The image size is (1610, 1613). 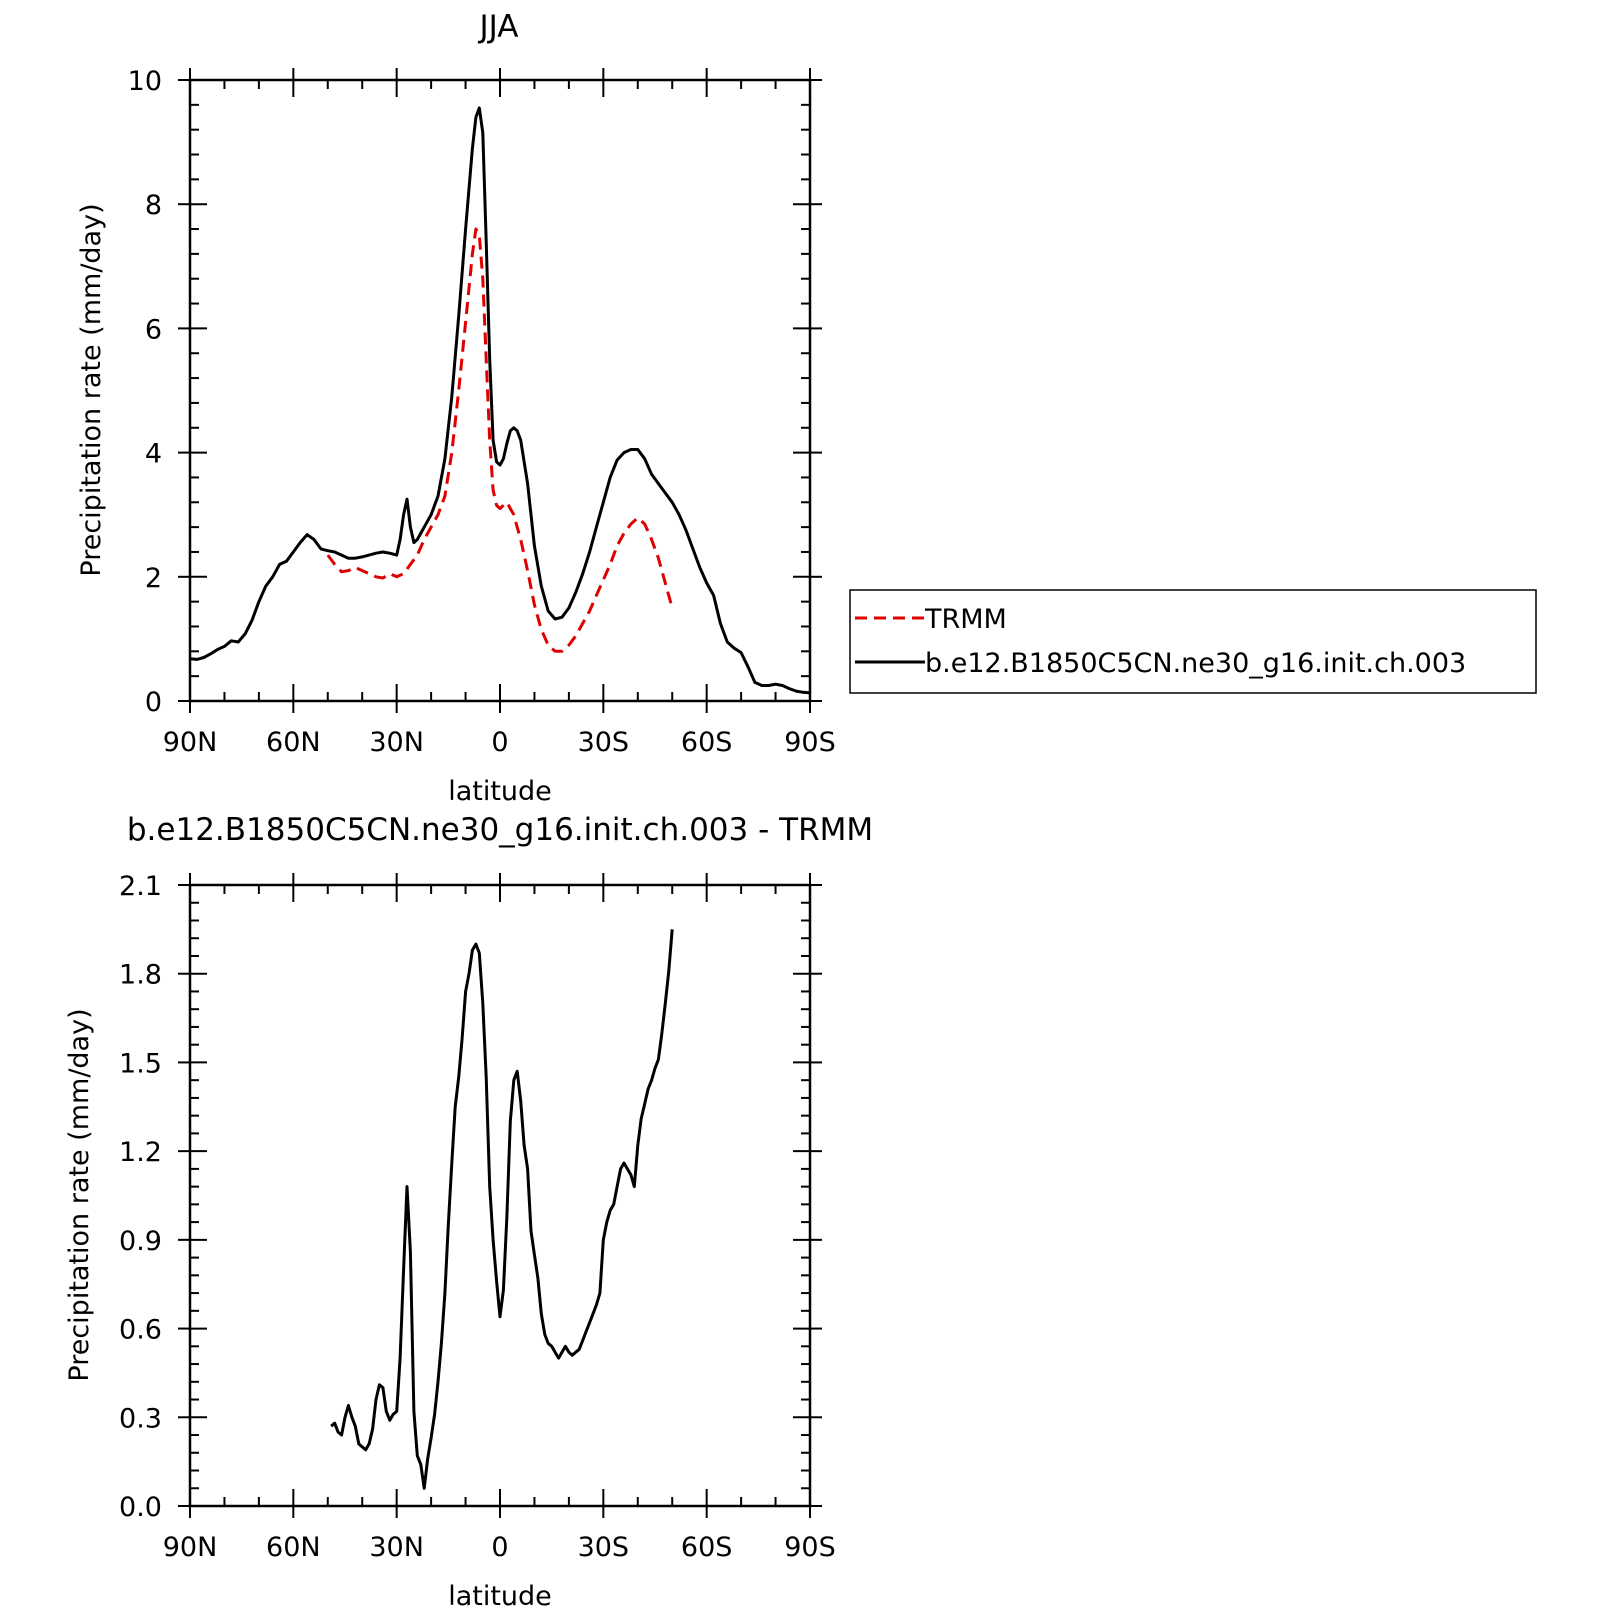 What do you see at coordinates (153, 578) in the screenshot?
I see `y-tick-label: 2` at bounding box center [153, 578].